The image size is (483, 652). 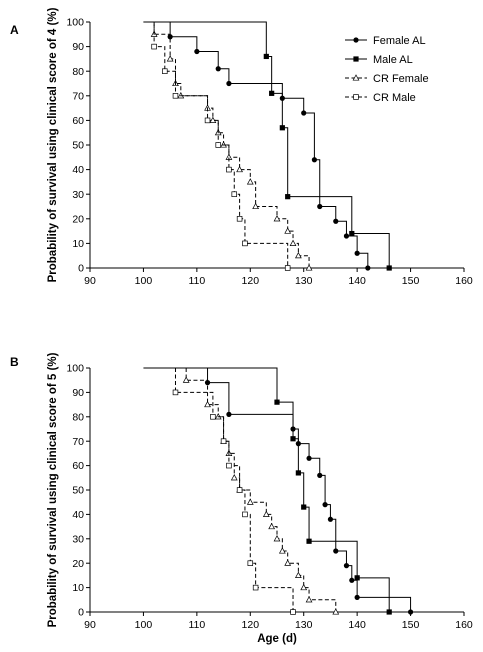 What do you see at coordinates (78, 47) in the screenshot?
I see `y-tick-label: 90` at bounding box center [78, 47].